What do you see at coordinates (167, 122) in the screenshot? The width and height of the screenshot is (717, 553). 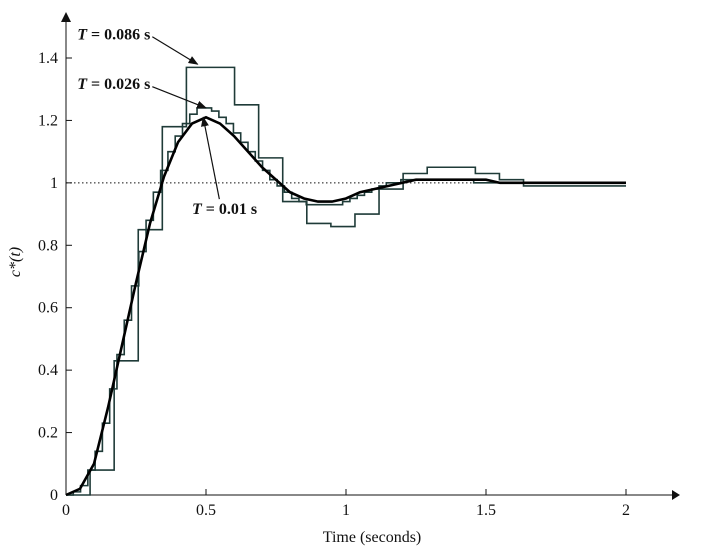 I see `annotations: T = 0.086 s T = 0.026 s T = 0.01 s` at bounding box center [167, 122].